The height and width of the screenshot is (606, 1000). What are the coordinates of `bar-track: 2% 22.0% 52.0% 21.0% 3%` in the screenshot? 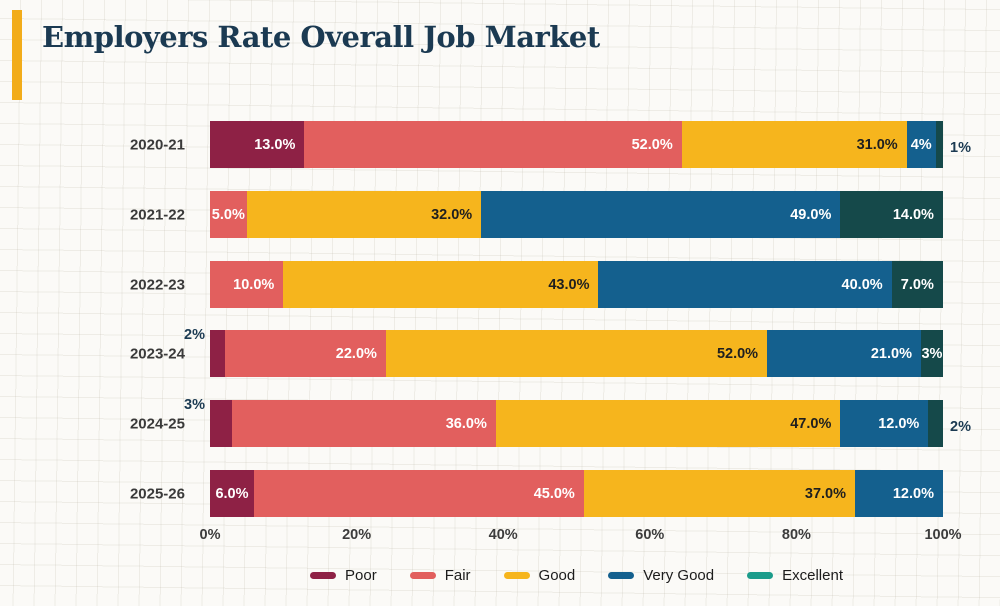 It's located at (563, 352).